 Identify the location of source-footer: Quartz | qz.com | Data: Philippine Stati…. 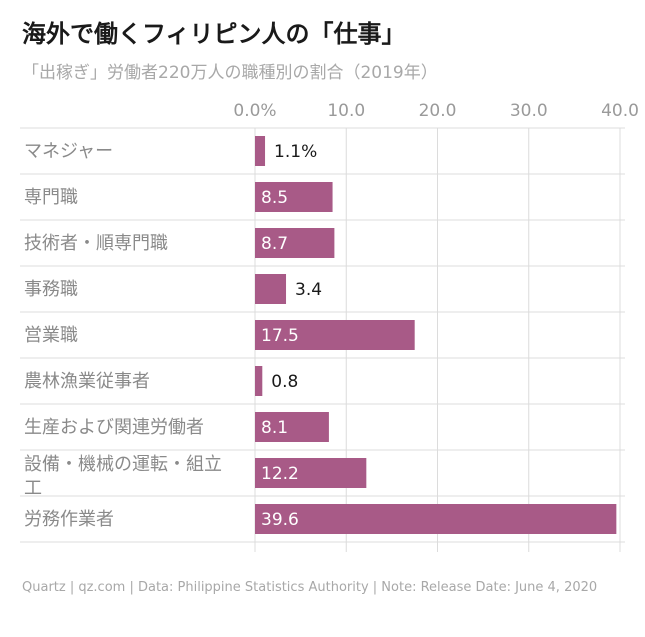
(310, 587).